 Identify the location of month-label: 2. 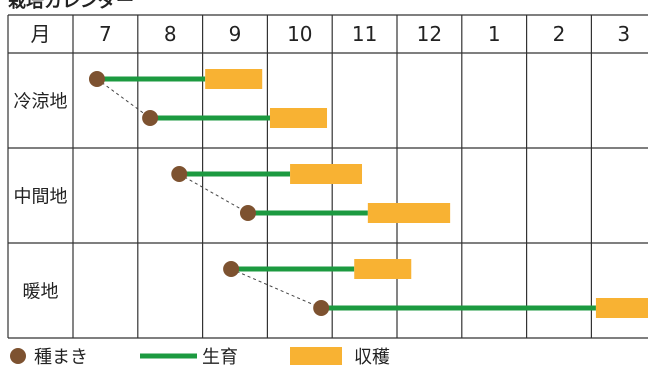
(559, 34).